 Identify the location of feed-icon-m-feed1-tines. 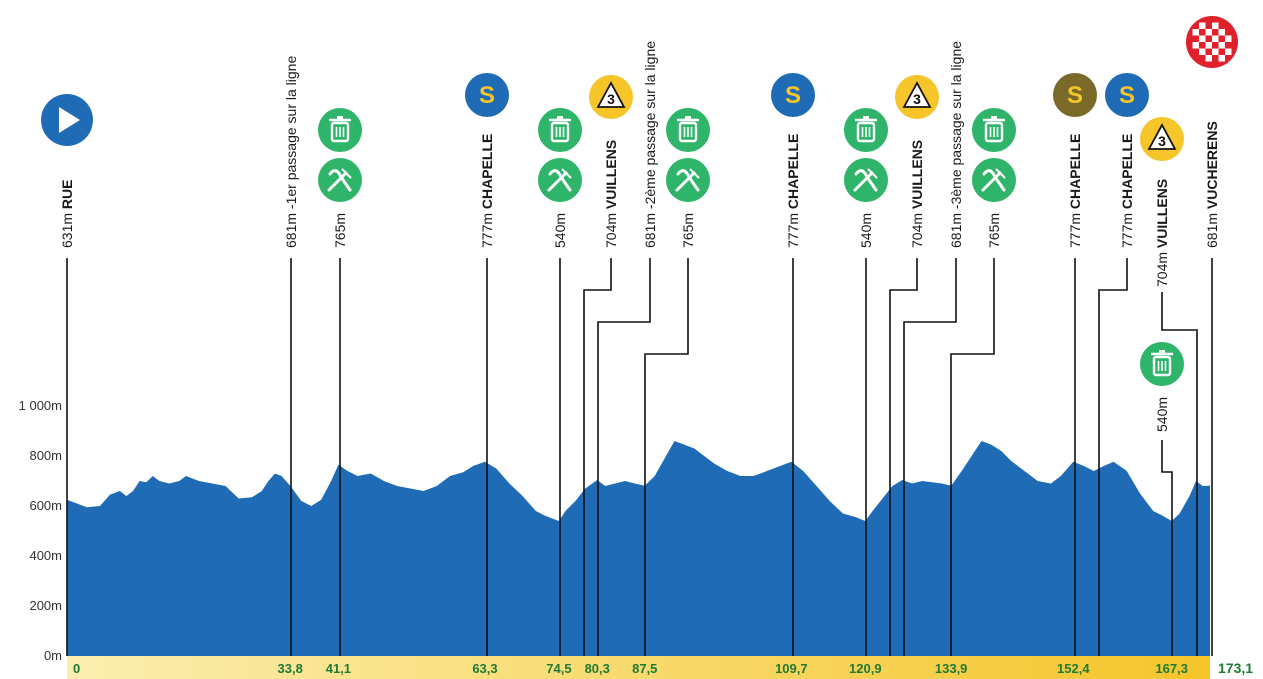
(346, 173).